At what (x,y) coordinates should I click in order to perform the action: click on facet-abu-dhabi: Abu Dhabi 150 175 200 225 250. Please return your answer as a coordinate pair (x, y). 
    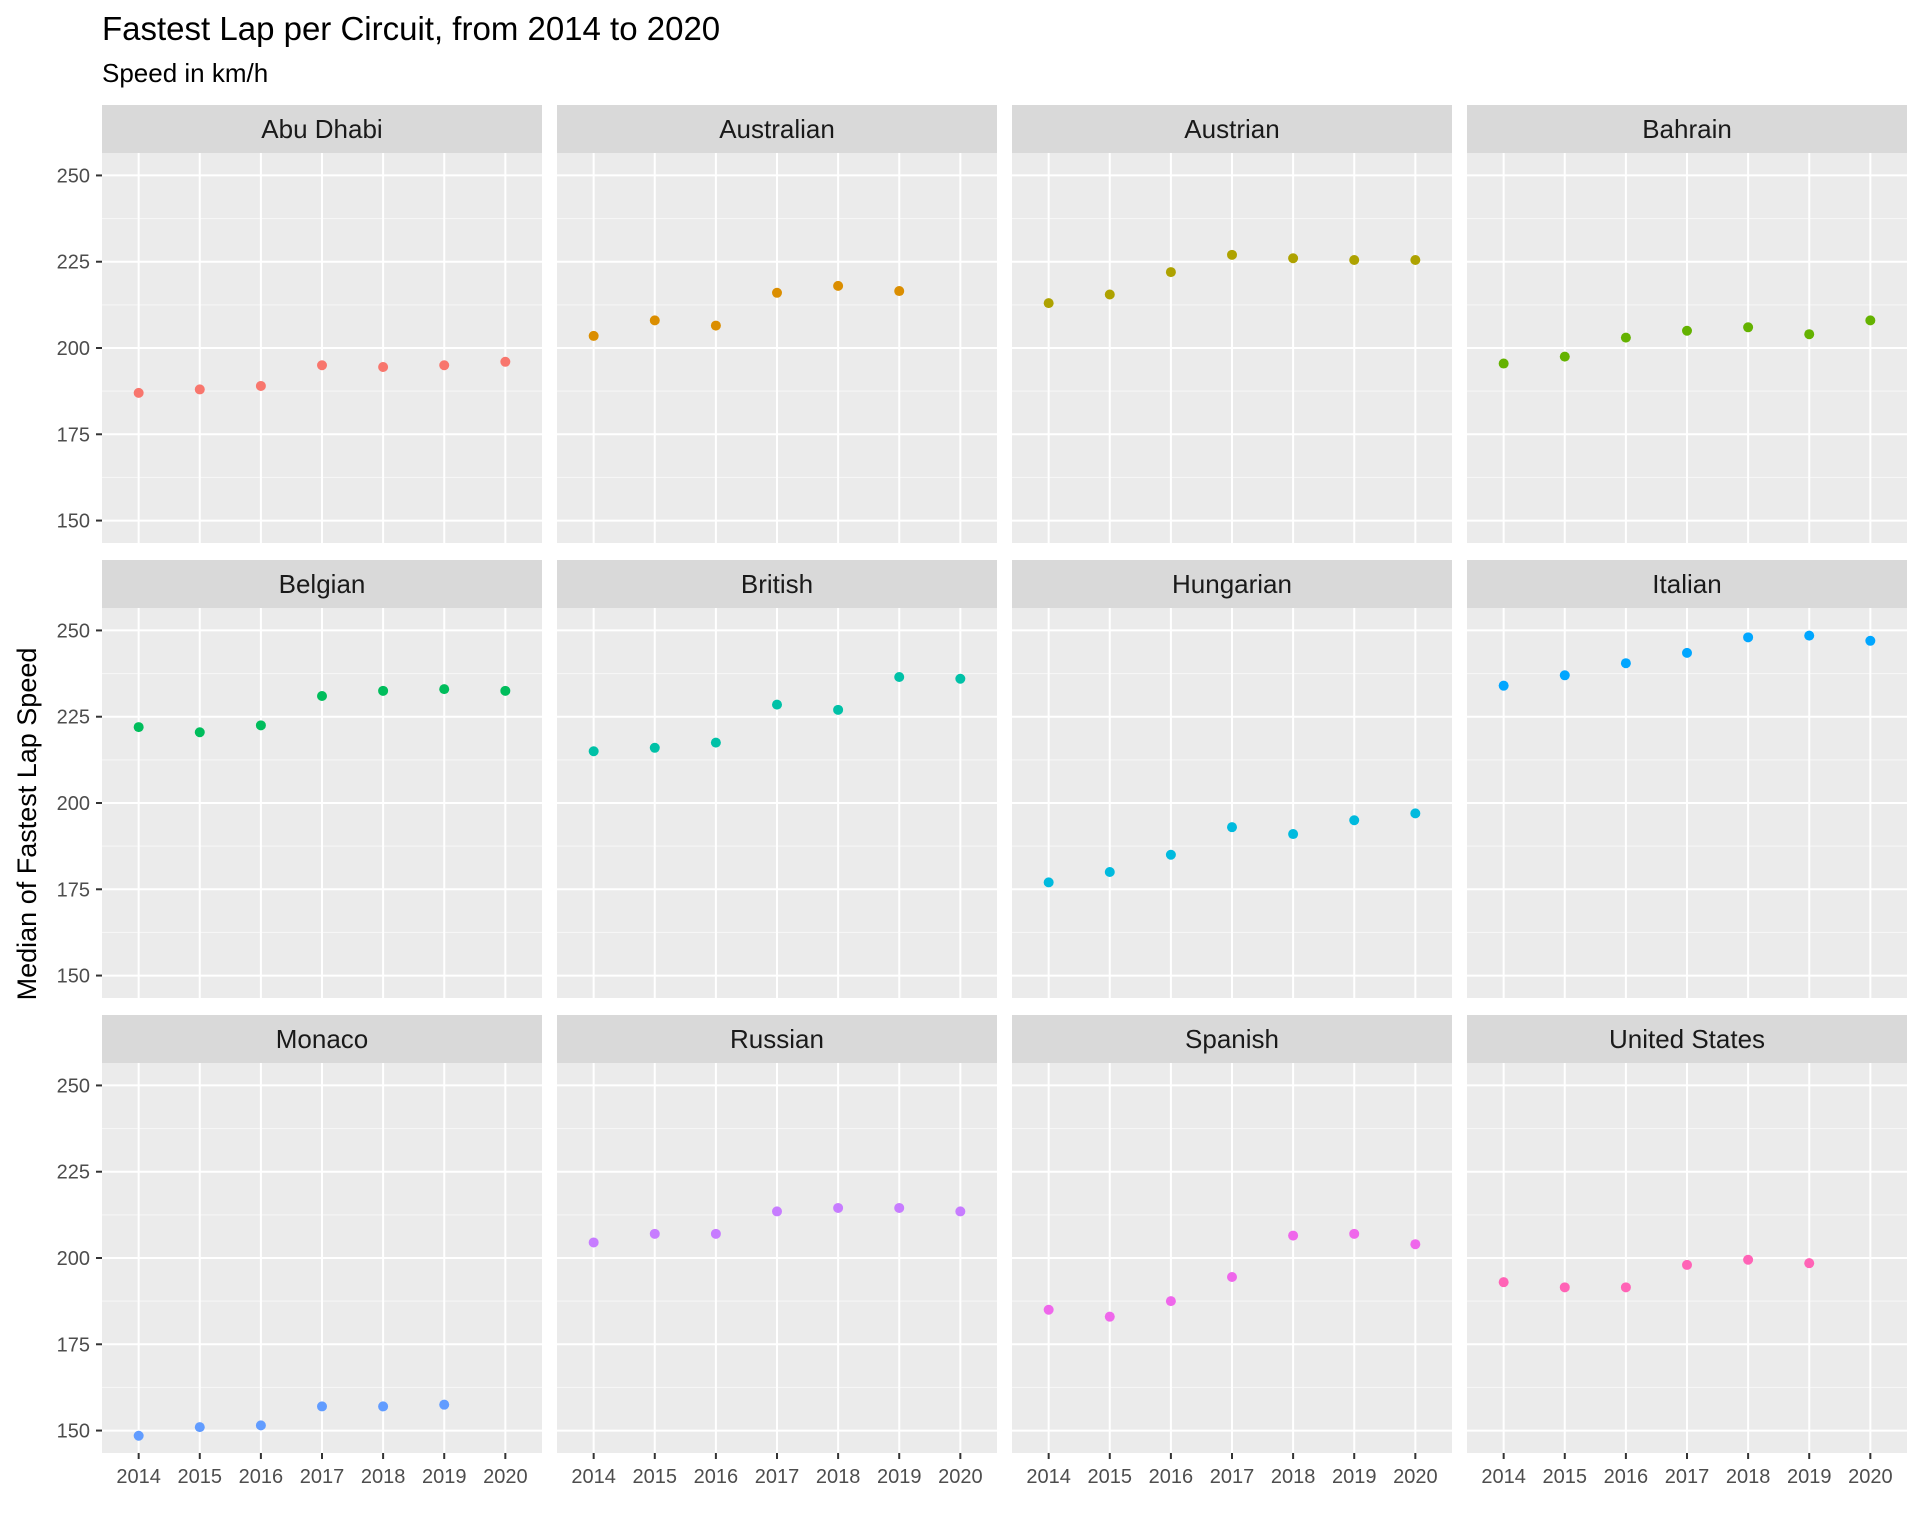
    Looking at the image, I should click on (299, 324).